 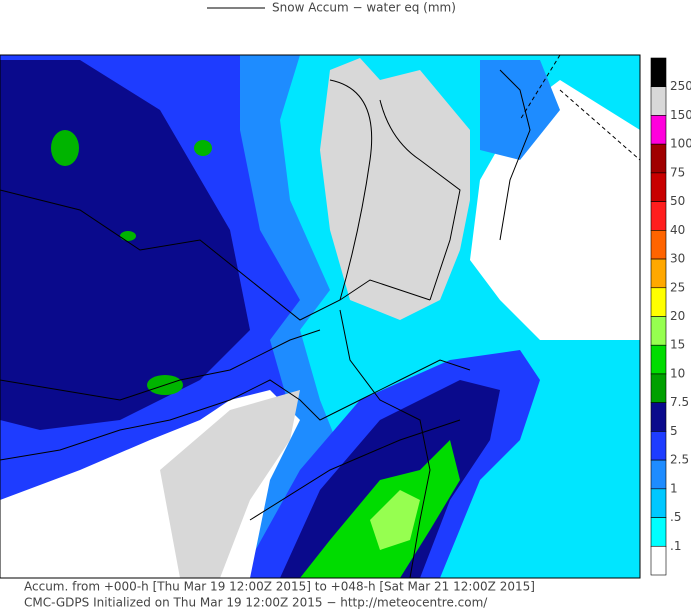 I want to click on colorbar: 250 150 100 75 50 40 30 25 20 15 10 7.5 5 2.5 1 .5 .1, so click(x=670, y=316).